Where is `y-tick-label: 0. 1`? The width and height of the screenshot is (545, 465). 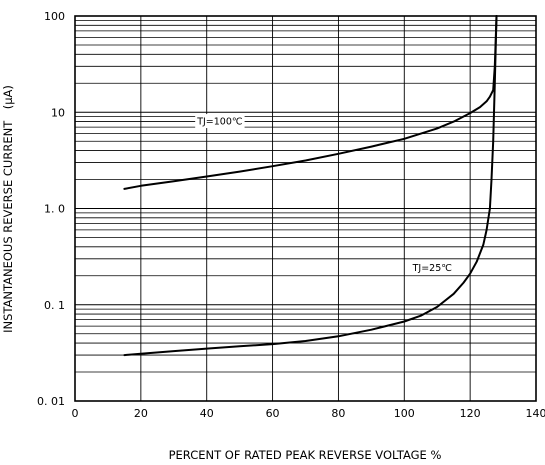
y-tick-label: 0. 1 is located at coordinates (54, 305).